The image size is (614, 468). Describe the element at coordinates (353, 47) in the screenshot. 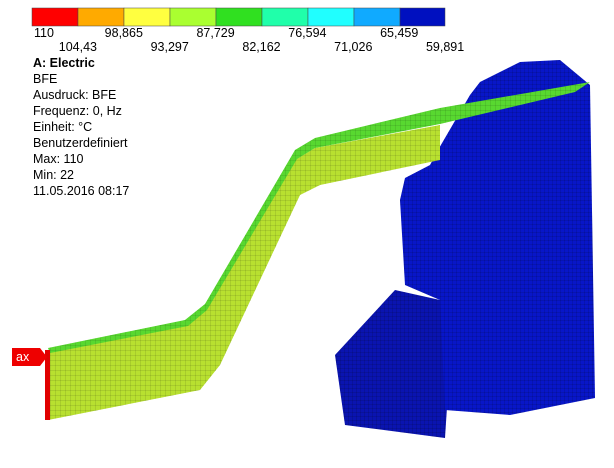

I see `legend-label: 71,026` at that location.